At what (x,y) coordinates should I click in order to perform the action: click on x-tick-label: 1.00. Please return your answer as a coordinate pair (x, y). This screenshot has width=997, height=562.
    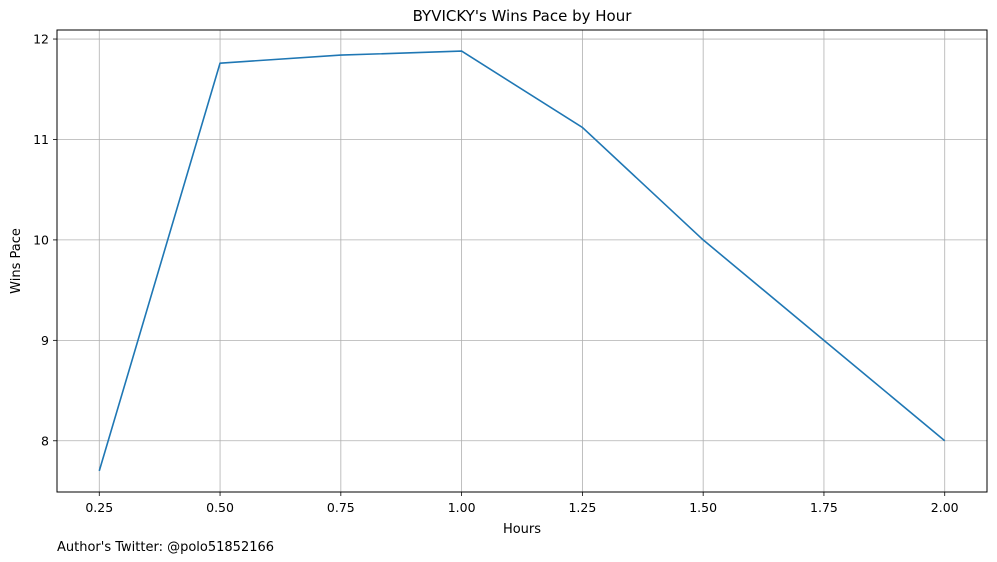
    Looking at the image, I should click on (462, 507).